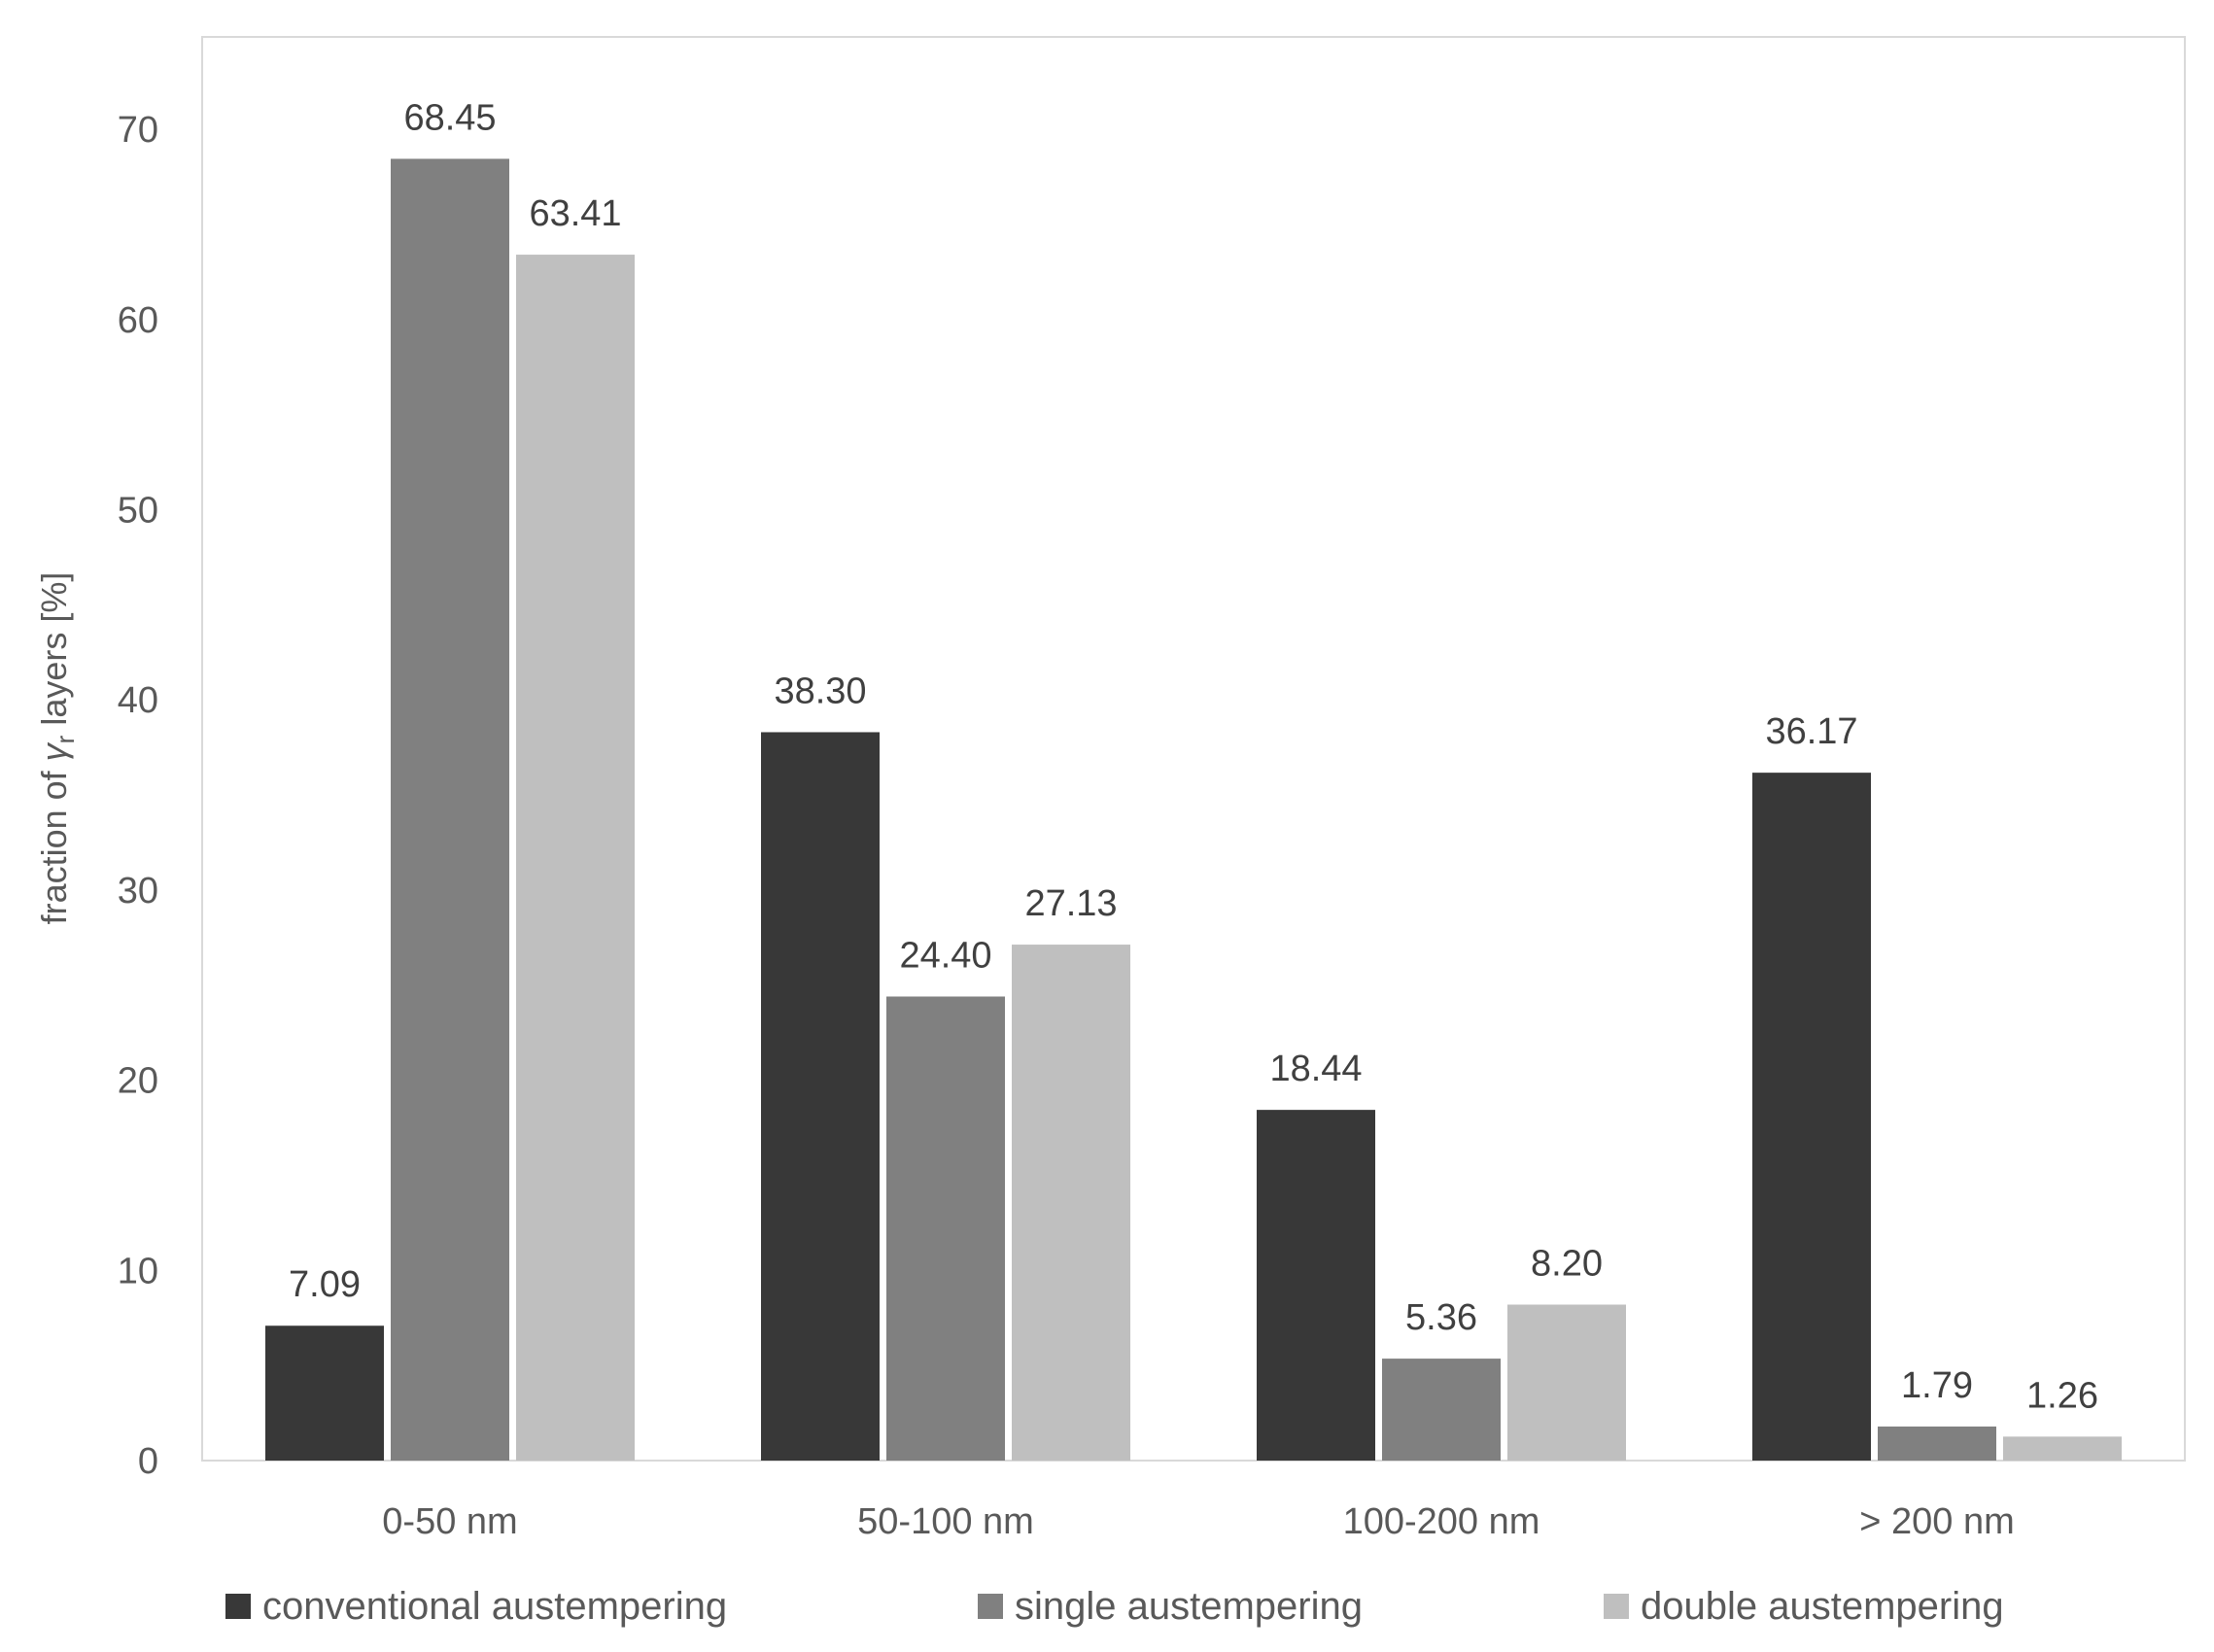 This screenshot has height=1652, width=2214. I want to click on category-label: > 200 nm, so click(1937, 1522).